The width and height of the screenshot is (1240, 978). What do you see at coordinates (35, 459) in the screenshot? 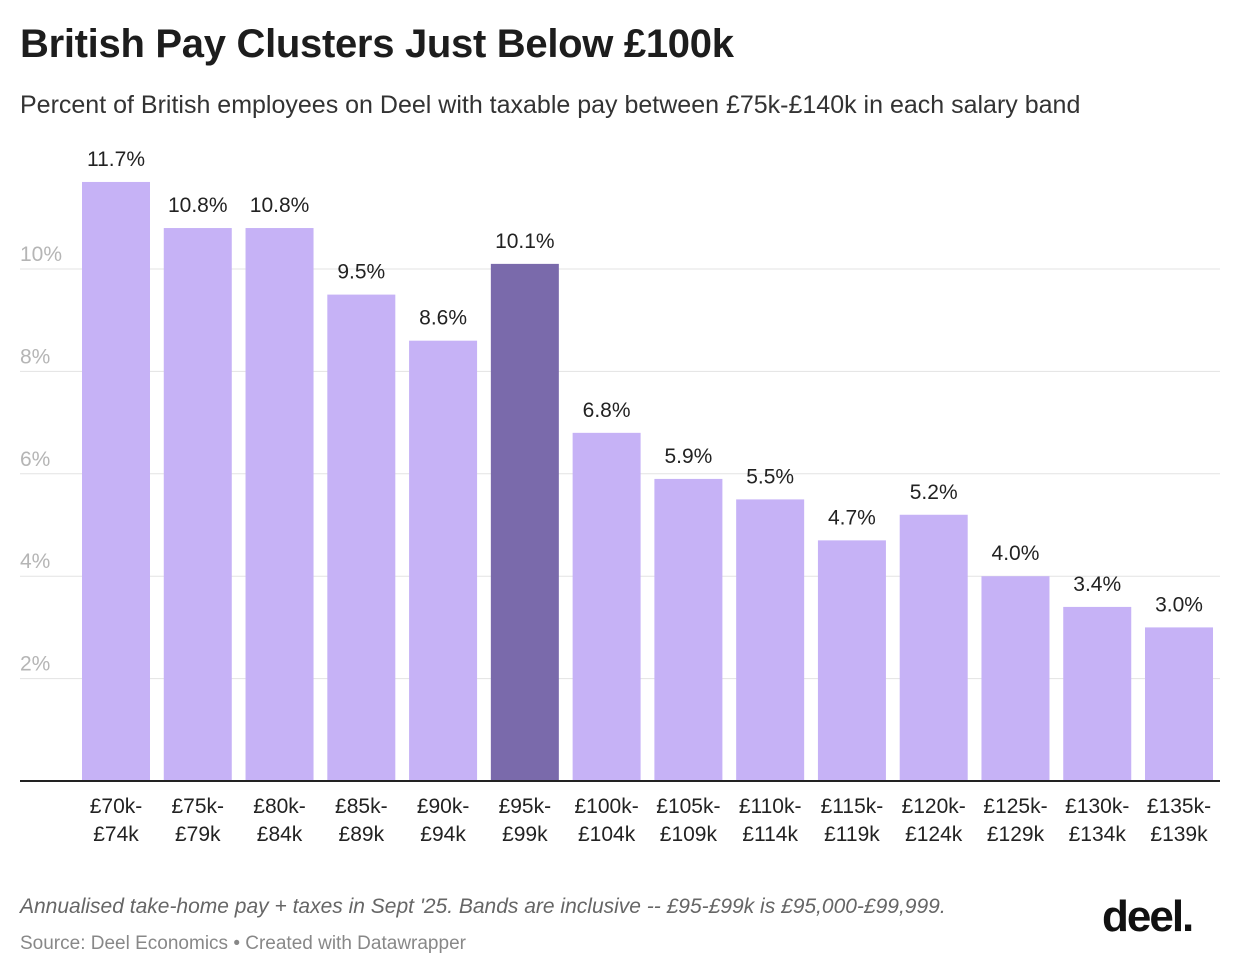
I see `y-tick-label: 6%` at bounding box center [35, 459].